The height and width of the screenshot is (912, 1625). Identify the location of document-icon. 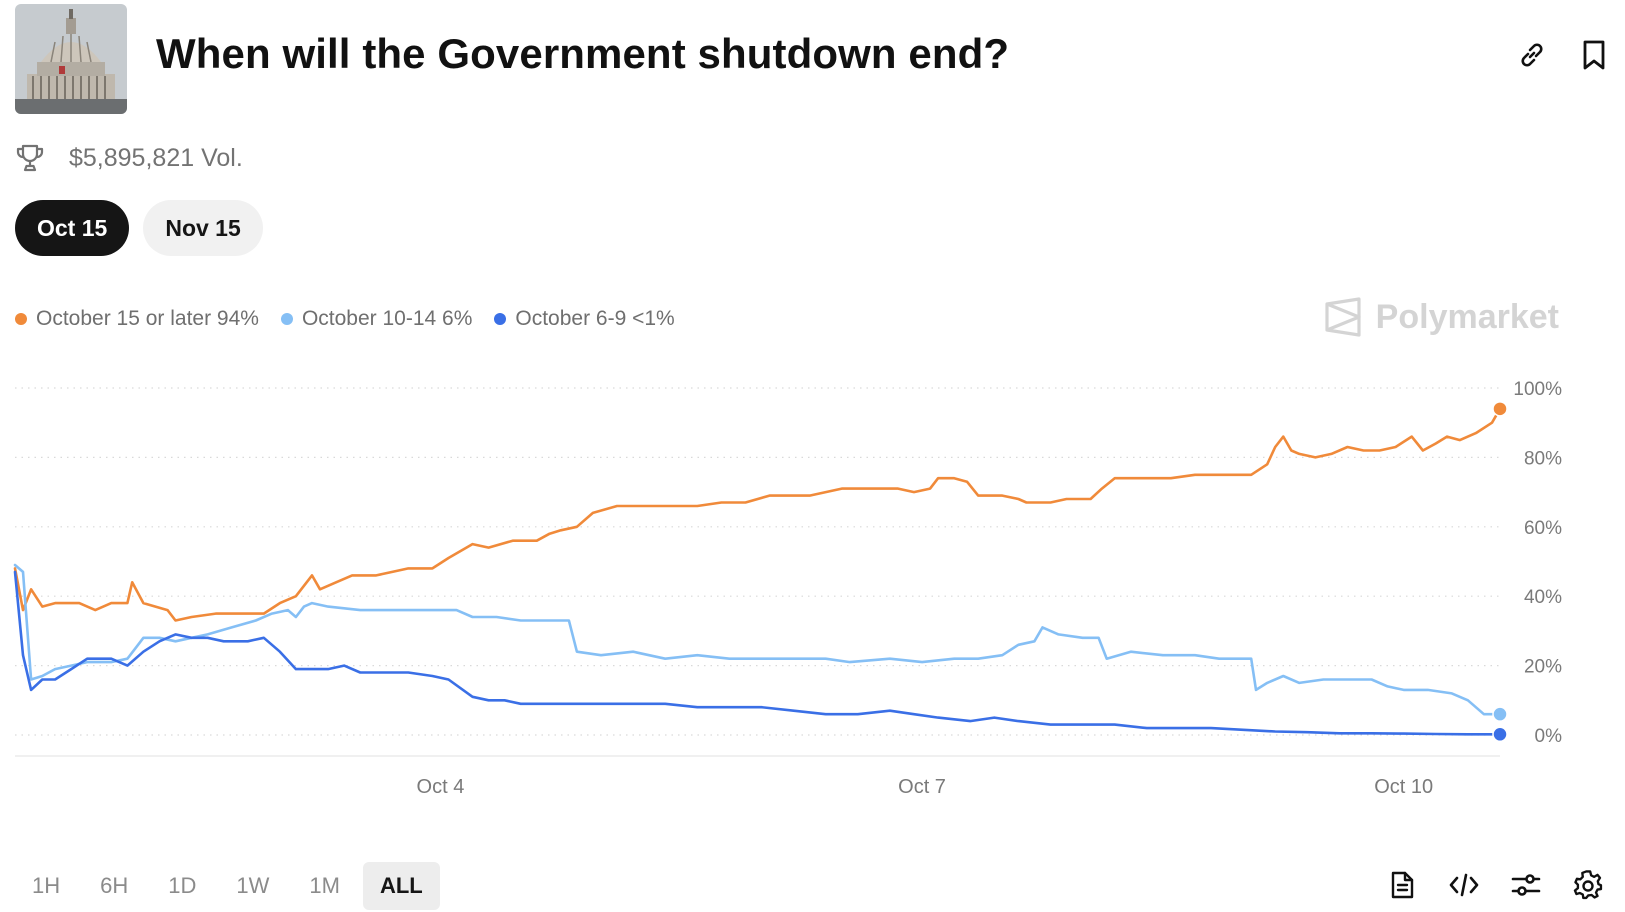
(1402, 885).